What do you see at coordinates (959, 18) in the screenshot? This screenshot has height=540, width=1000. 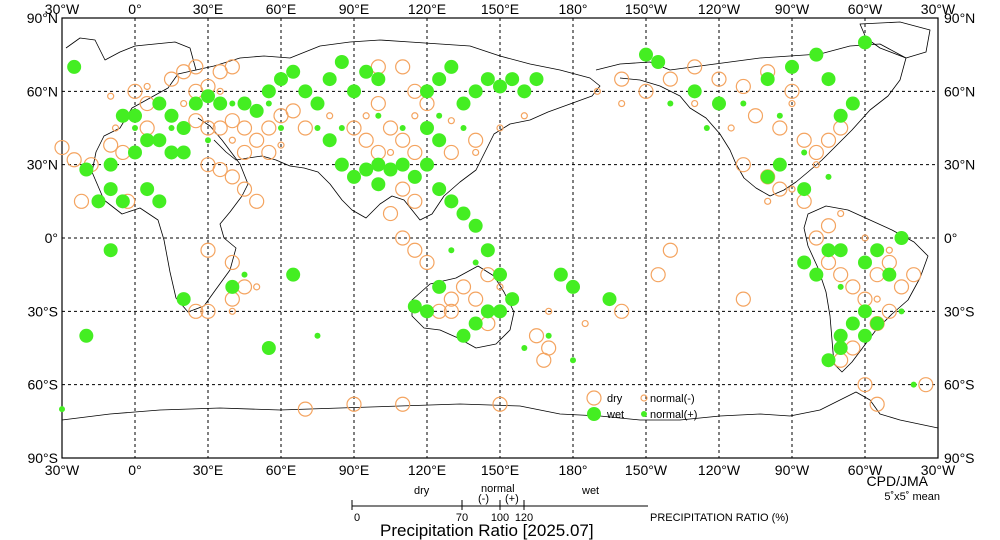 I see `right-label: 90°N` at bounding box center [959, 18].